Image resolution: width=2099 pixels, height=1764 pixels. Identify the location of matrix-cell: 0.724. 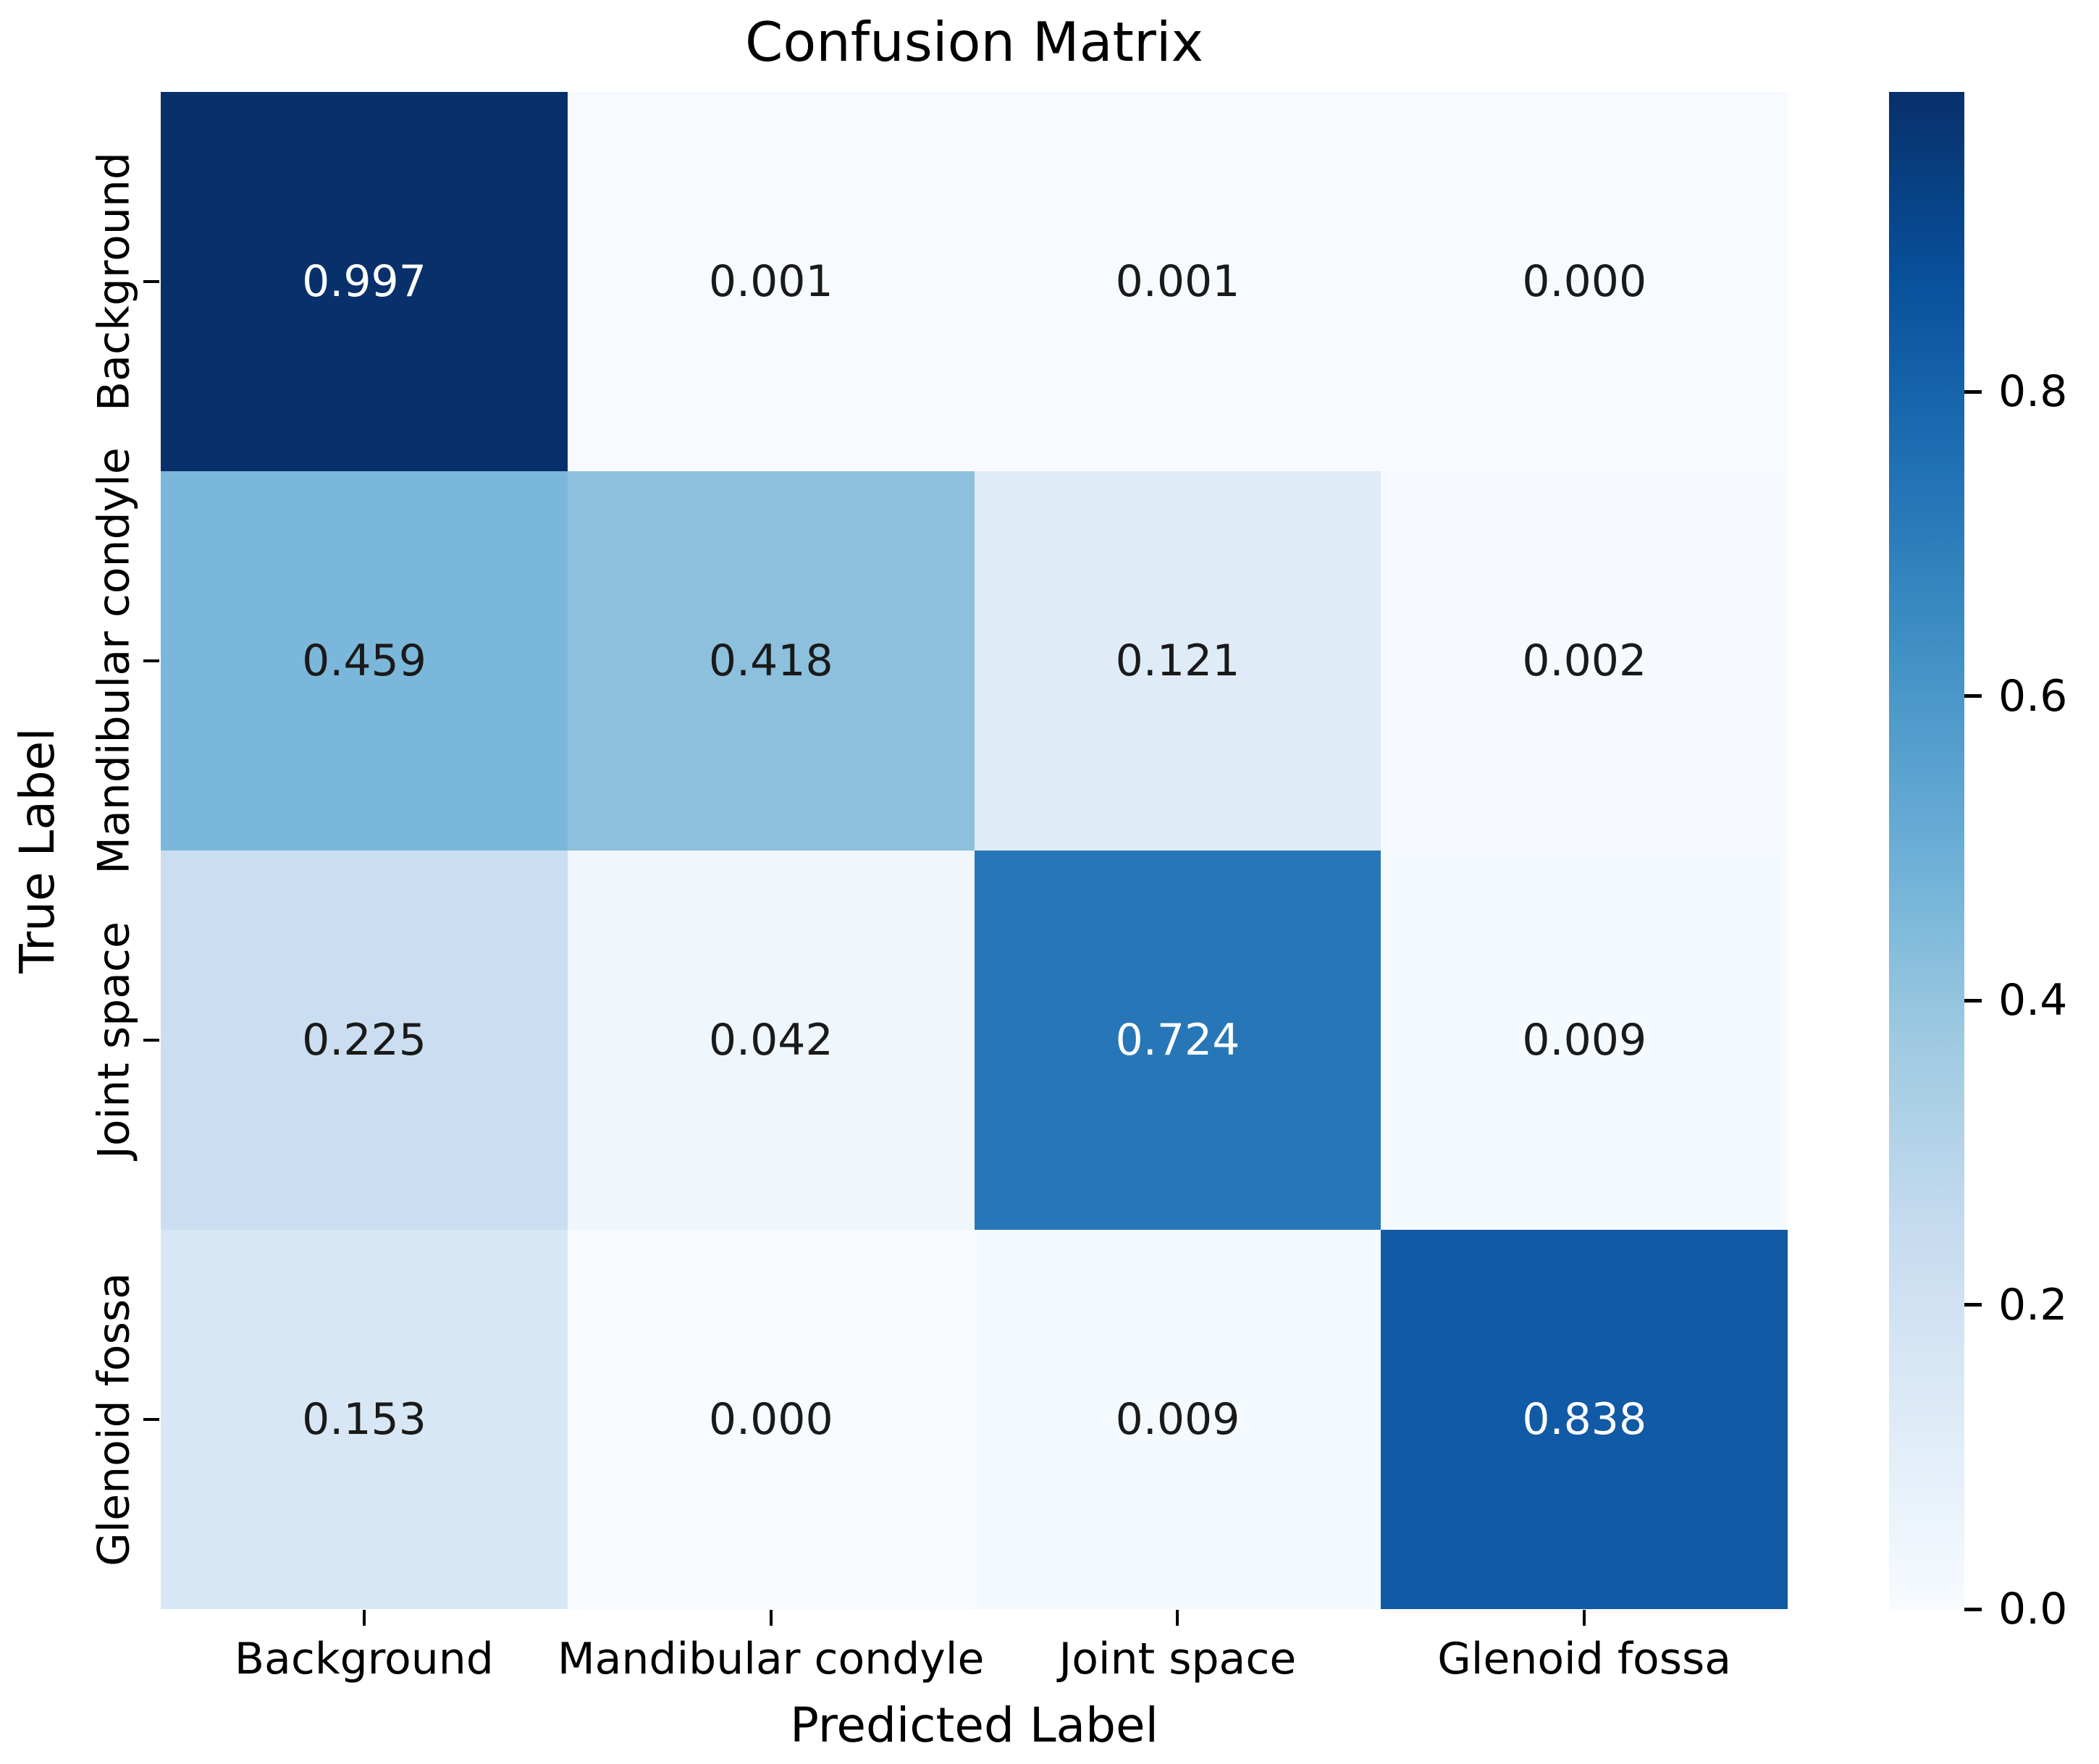
(1178, 1040).